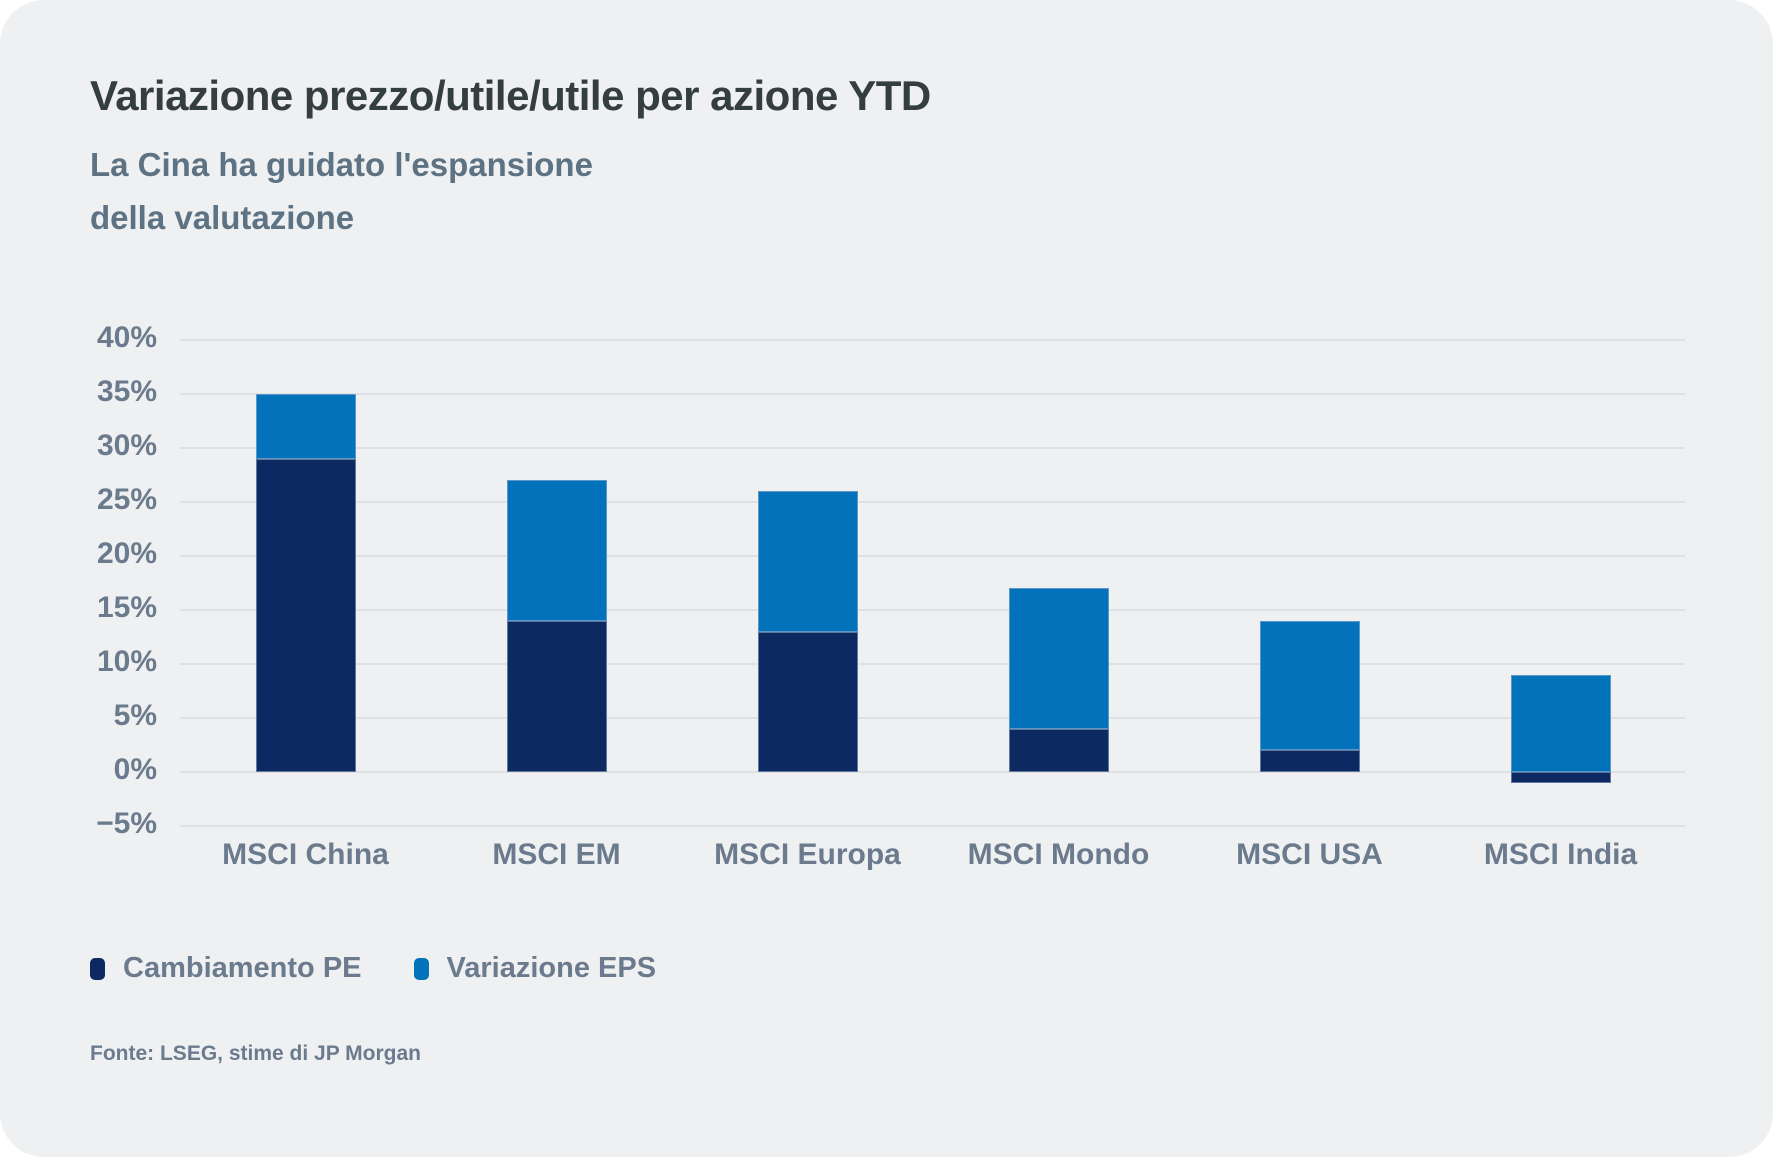 This screenshot has height=1157, width=1773. Describe the element at coordinates (126, 553) in the screenshot. I see `y-tick-label-20: 20%` at that location.